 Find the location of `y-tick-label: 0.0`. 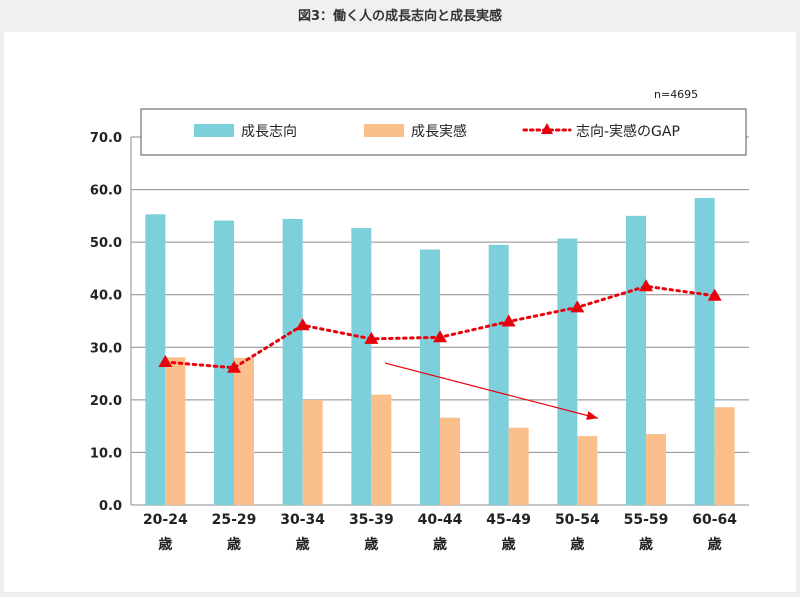

y-tick-label: 0.0 is located at coordinates (110, 506).